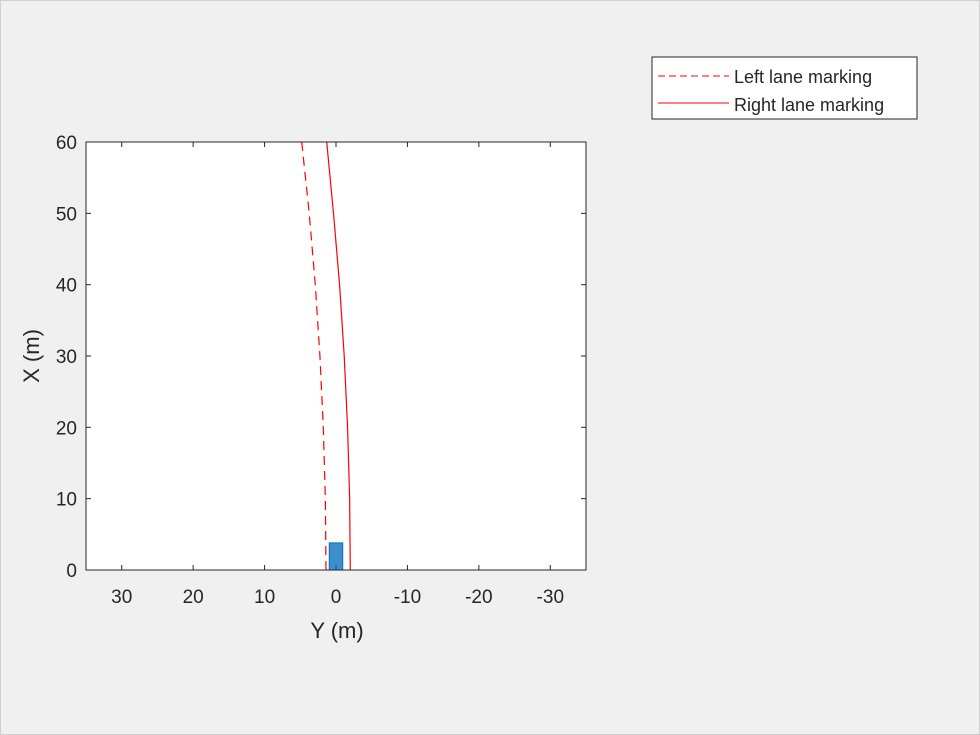 This screenshot has width=980, height=735. Describe the element at coordinates (336, 630) in the screenshot. I see `x-axis-label: Y (m)` at that location.